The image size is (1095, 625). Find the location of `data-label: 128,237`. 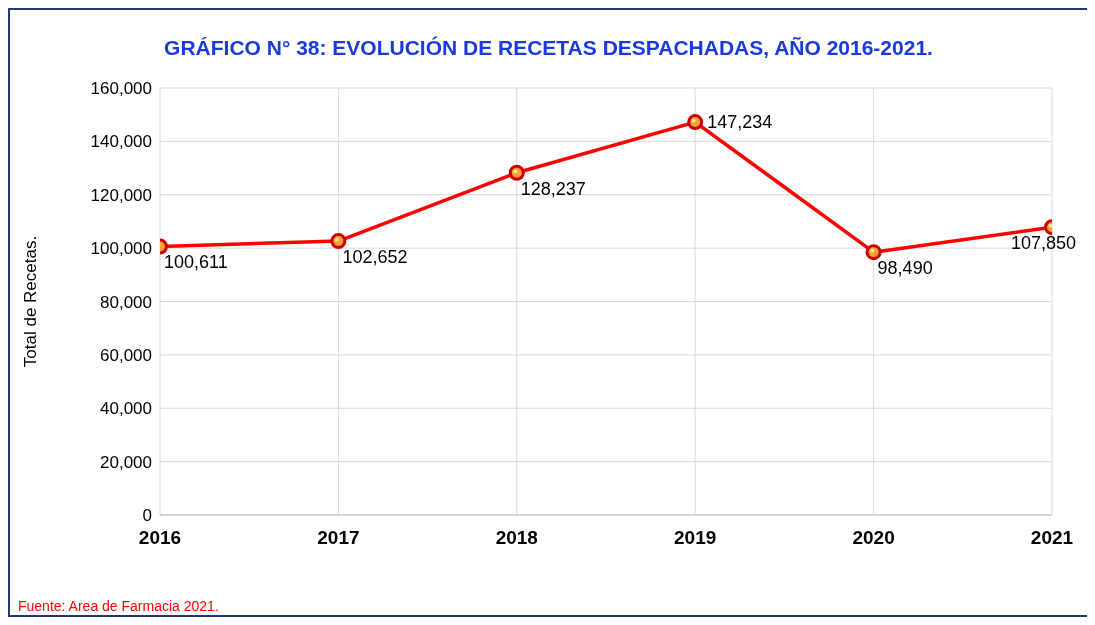

data-label: 128,237 is located at coordinates (553, 188).